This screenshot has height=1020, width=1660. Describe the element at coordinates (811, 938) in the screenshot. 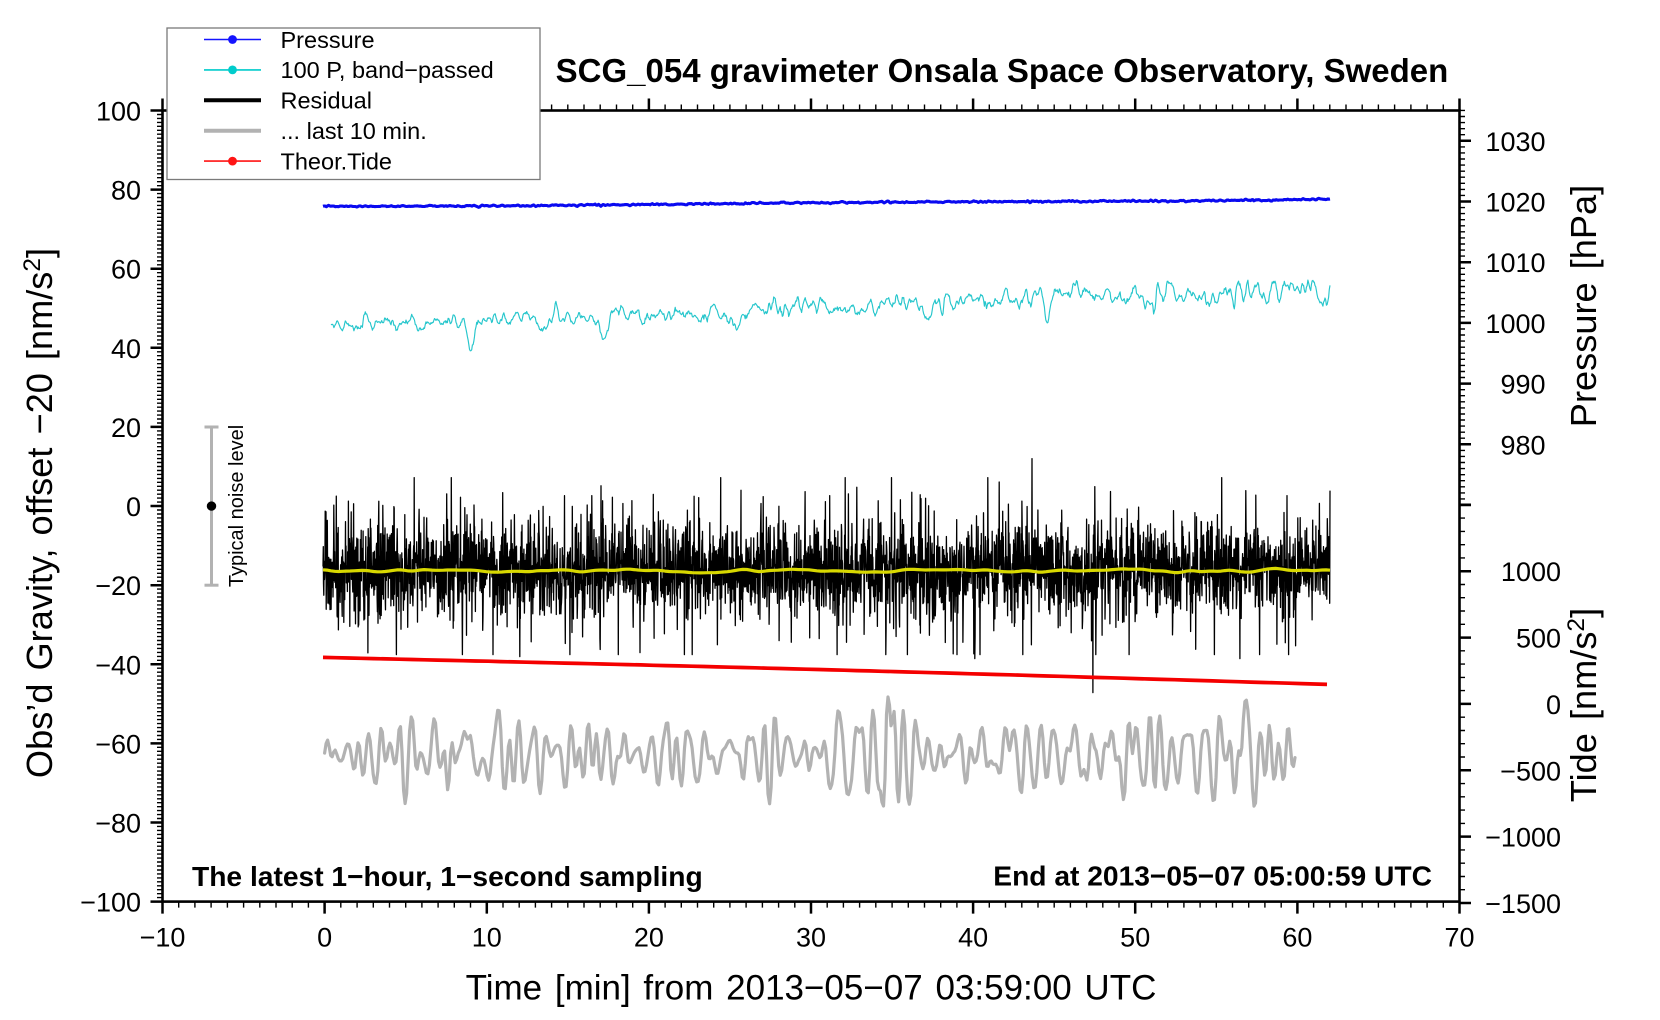

I see `svg-text: 30` at that location.